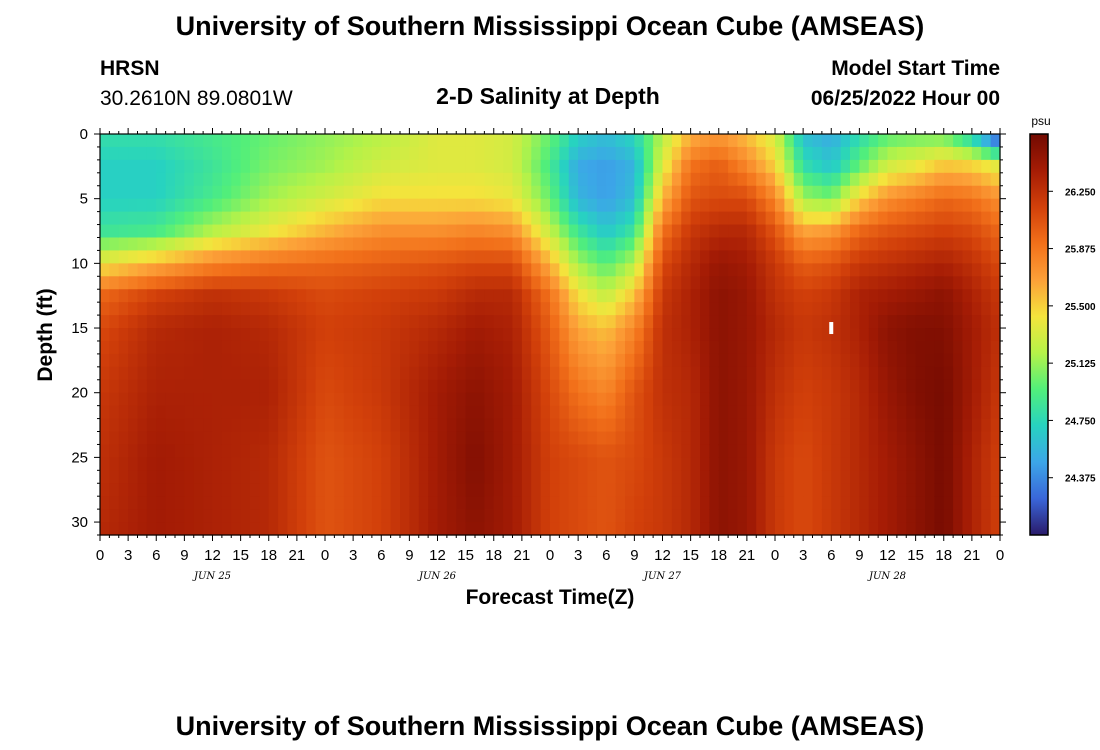 The image size is (1100, 750). Describe the element at coordinates (212, 555) in the screenshot. I see `x-tick-label: 12` at that location.